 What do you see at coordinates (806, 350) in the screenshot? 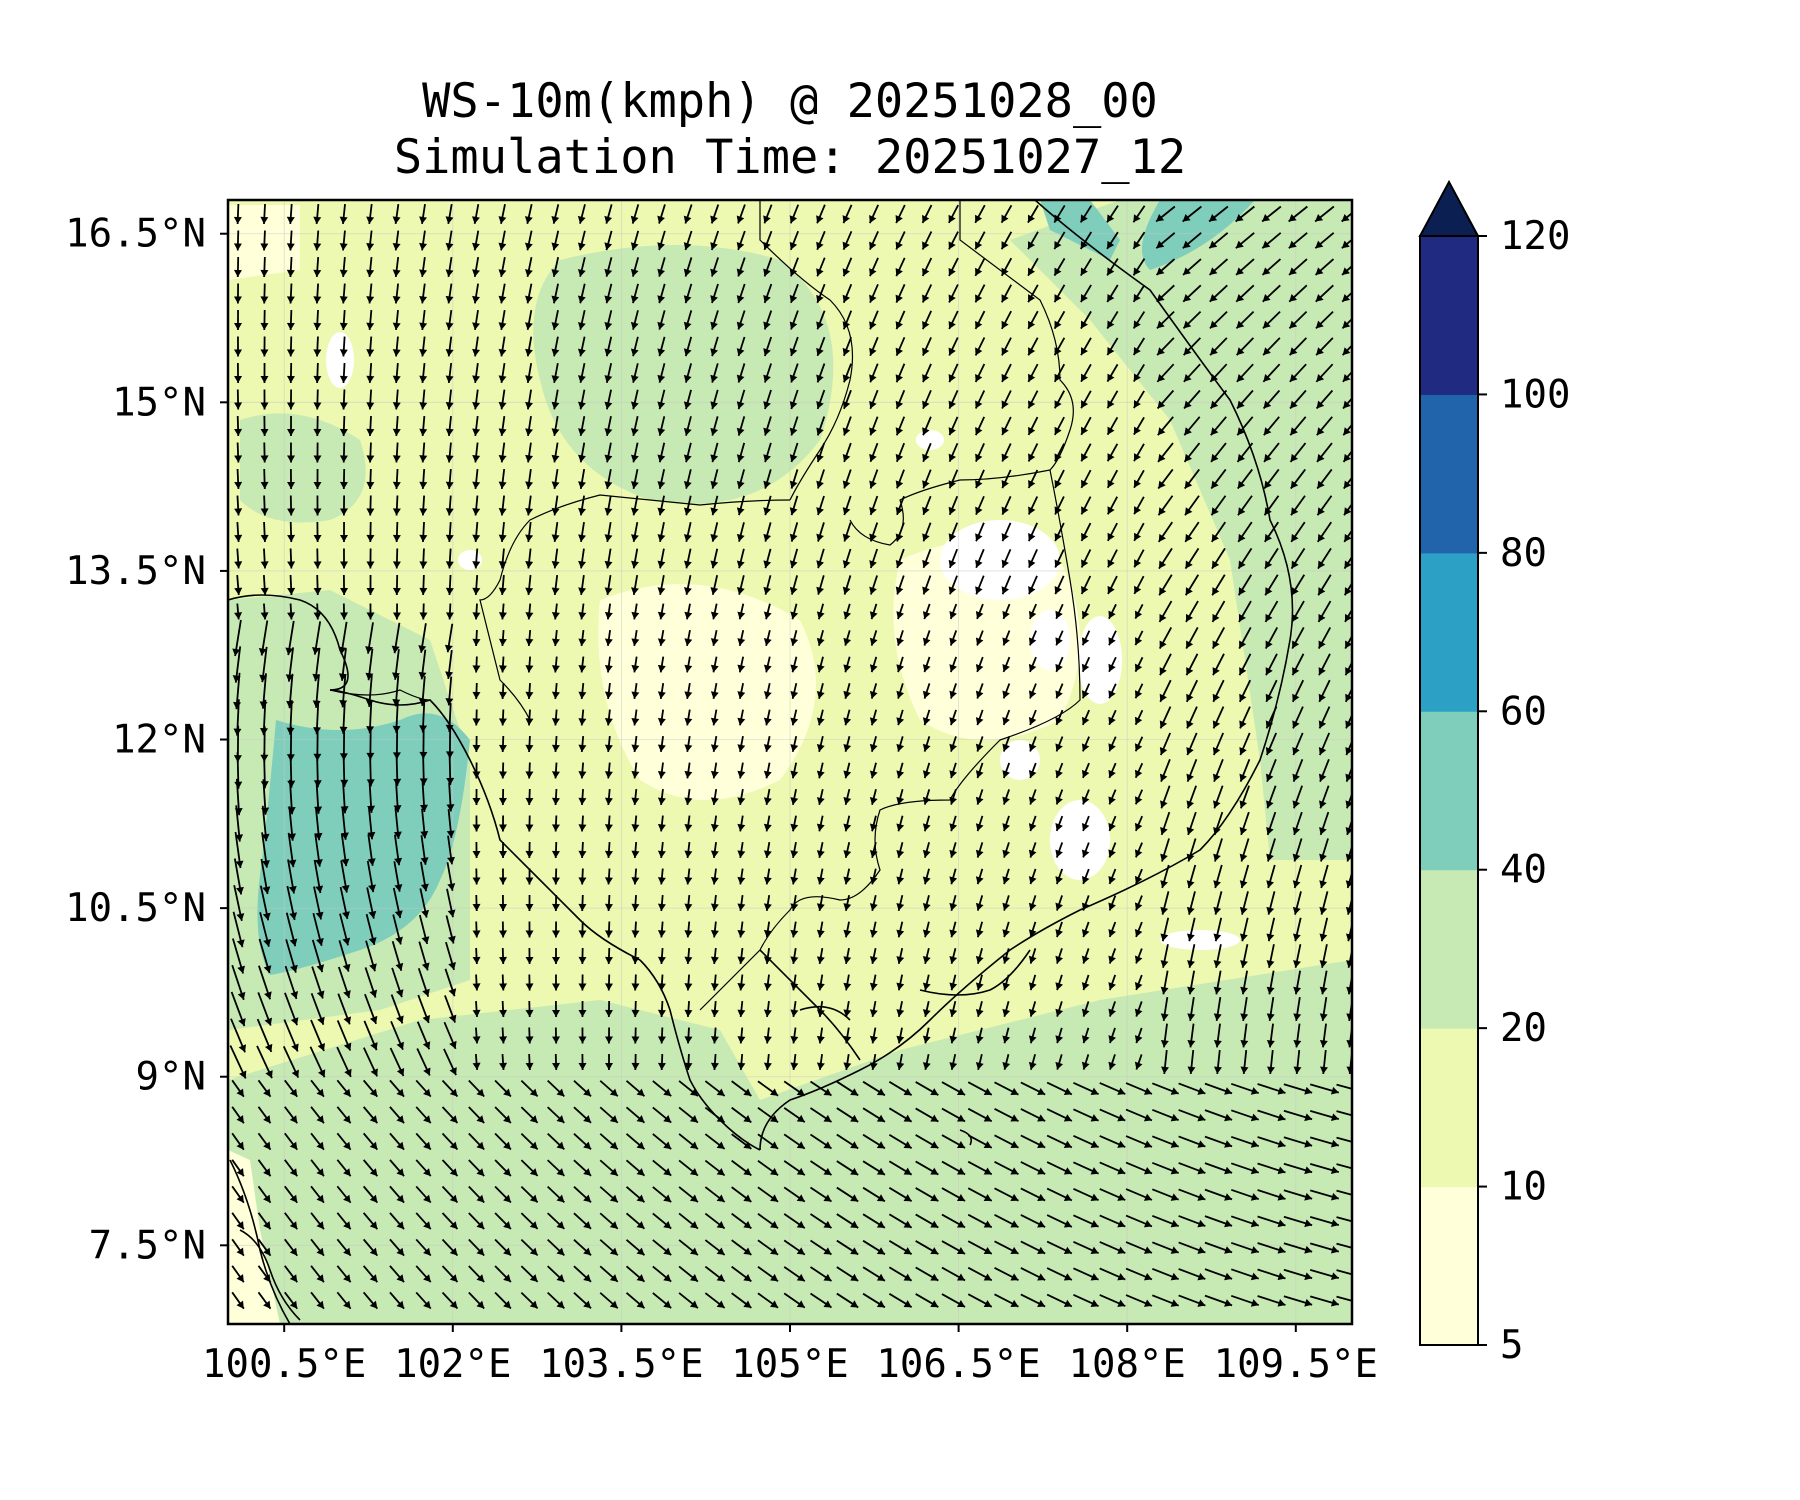
I see `country-border` at bounding box center [806, 350].